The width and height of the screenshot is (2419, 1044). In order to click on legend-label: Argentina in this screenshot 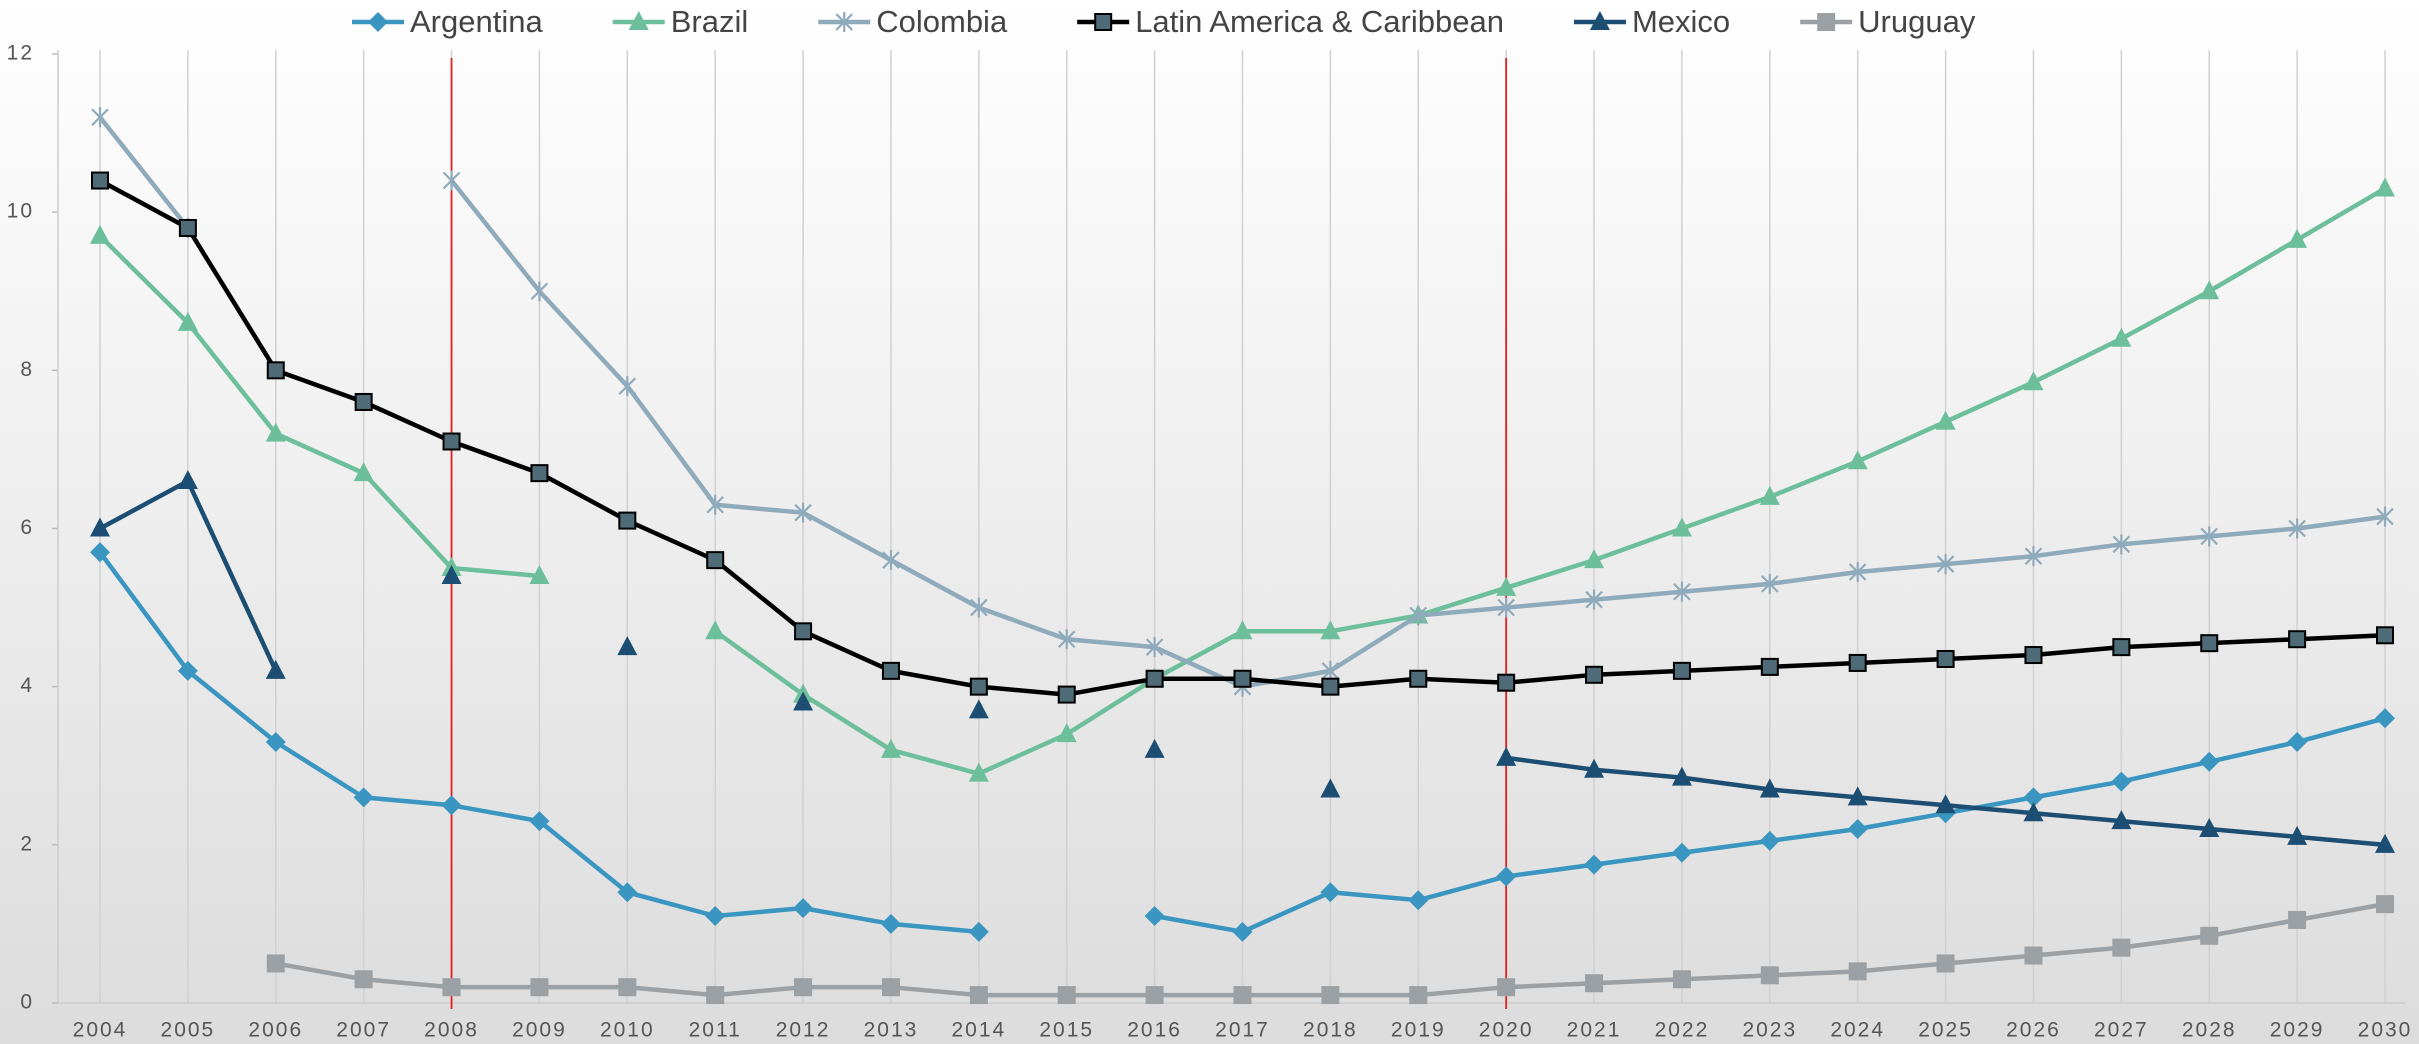, I will do `click(476, 21)`.